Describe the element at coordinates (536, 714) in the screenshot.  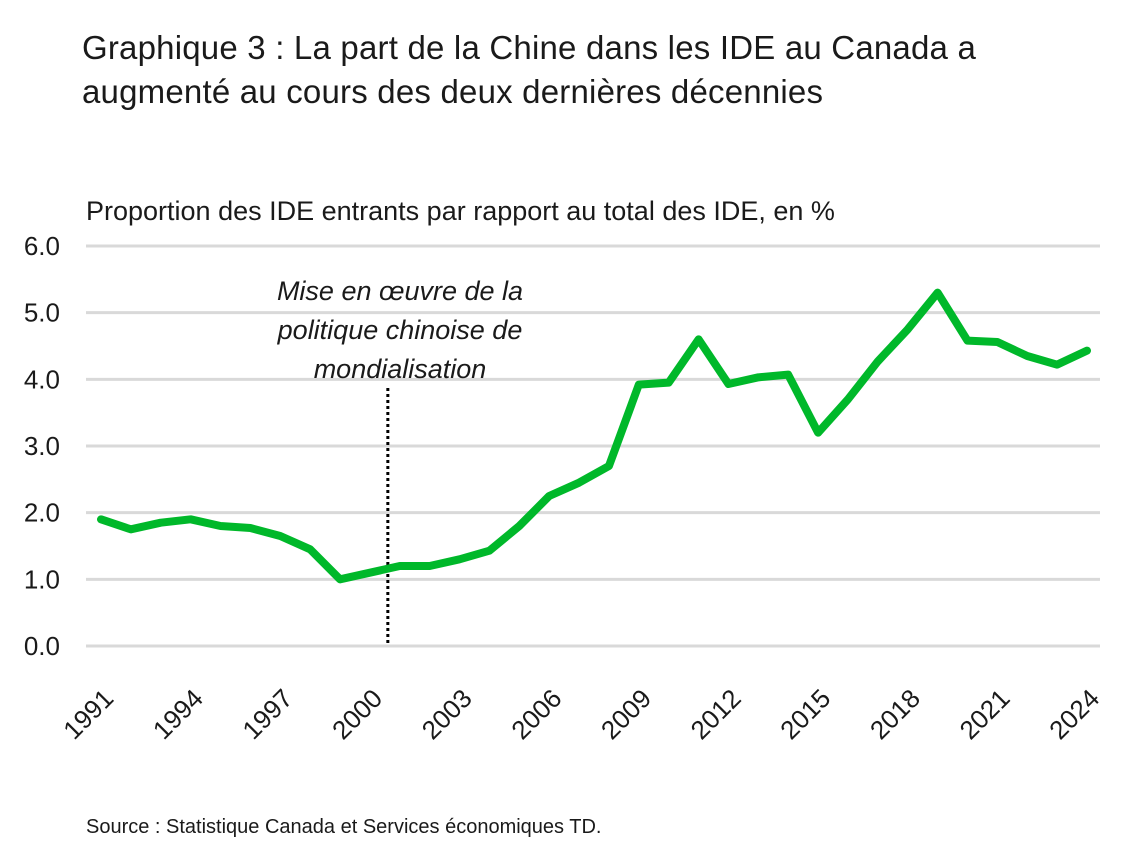
I see `x-tick-label: 2006` at that location.